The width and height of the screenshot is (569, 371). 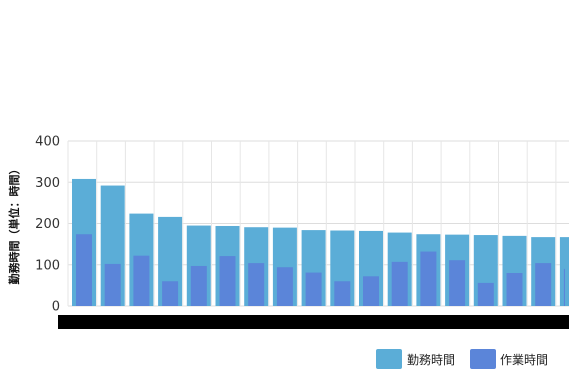 What do you see at coordinates (389, 359) in the screenshot?
I see `legend-swatch-work` at bounding box center [389, 359].